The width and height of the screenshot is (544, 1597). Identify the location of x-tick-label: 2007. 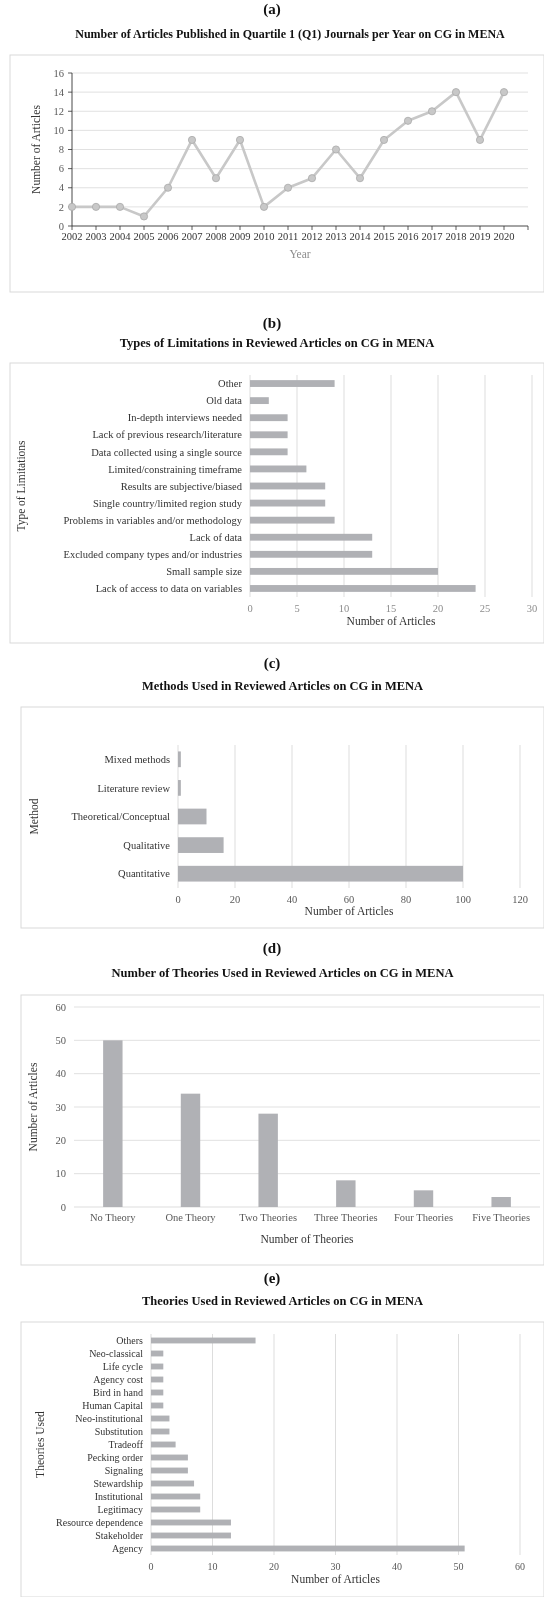
(192, 236).